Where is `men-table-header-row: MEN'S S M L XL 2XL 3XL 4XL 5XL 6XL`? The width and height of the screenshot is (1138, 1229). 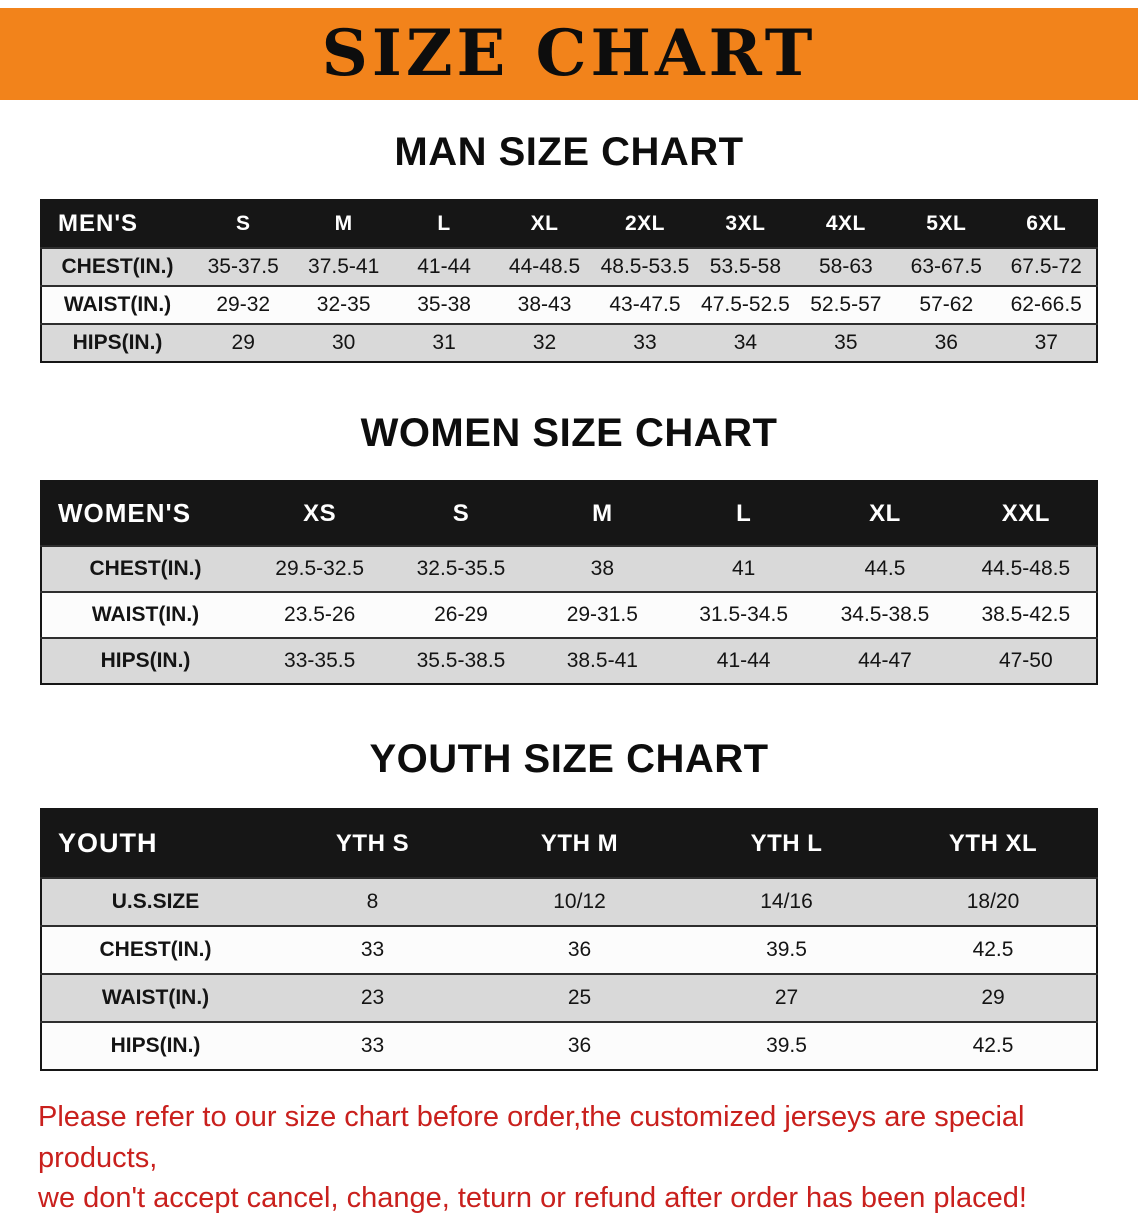
men-table-header-row: MEN'S S M L XL 2XL 3XL 4XL 5XL 6XL is located at coordinates (569, 224).